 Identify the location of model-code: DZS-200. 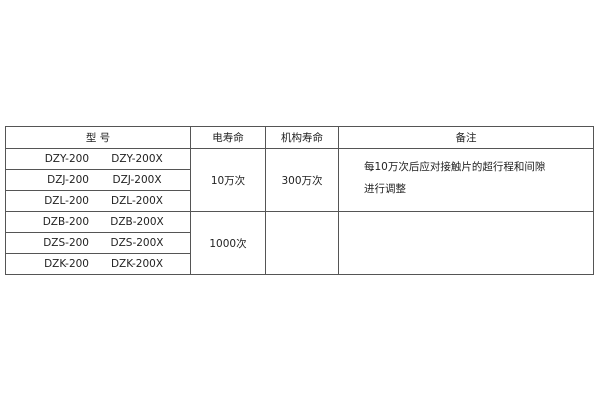
(66, 243).